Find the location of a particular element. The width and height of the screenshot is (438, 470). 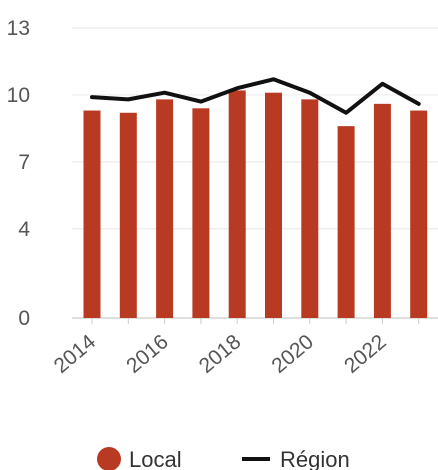

legend: Local Région is located at coordinates (223, 458).